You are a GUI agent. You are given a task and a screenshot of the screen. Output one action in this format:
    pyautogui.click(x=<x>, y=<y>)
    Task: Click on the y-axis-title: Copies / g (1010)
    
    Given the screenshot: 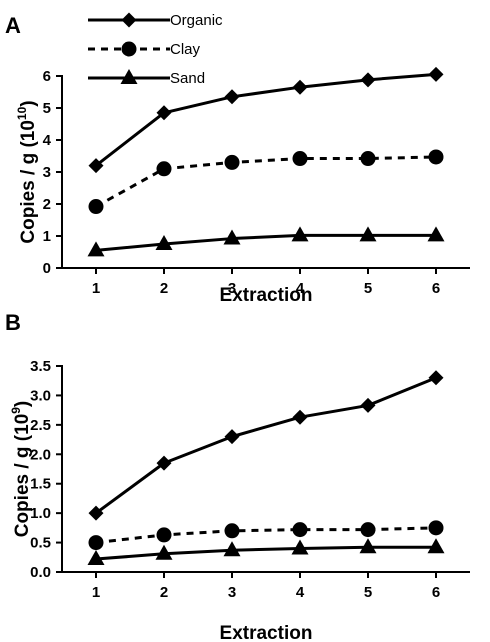 What is the action you would take?
    pyautogui.click(x=27, y=171)
    